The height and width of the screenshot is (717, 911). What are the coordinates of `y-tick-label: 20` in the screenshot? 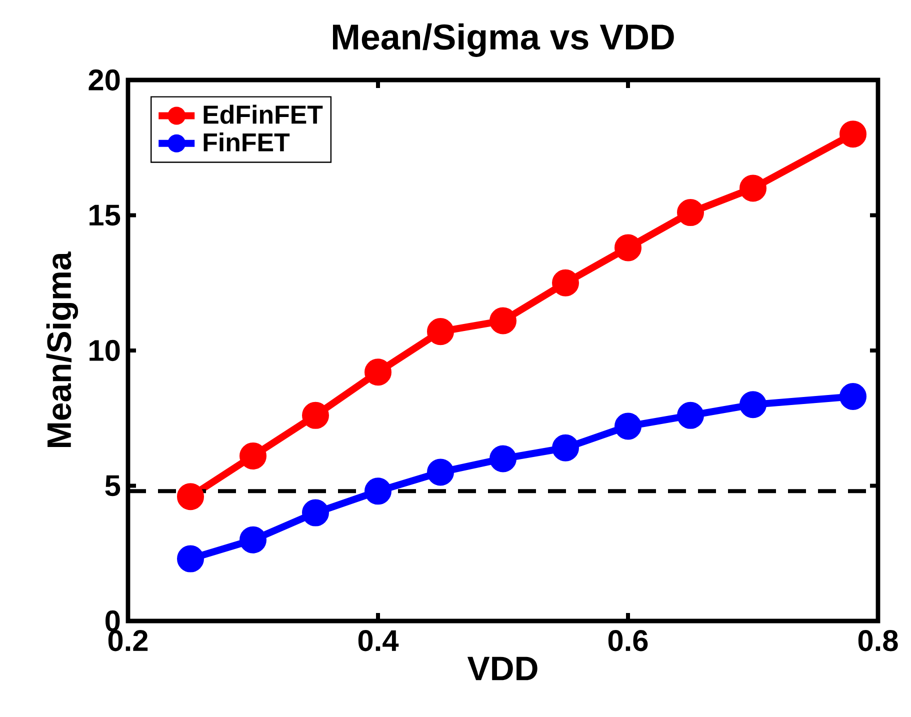 It's located at (104, 80).